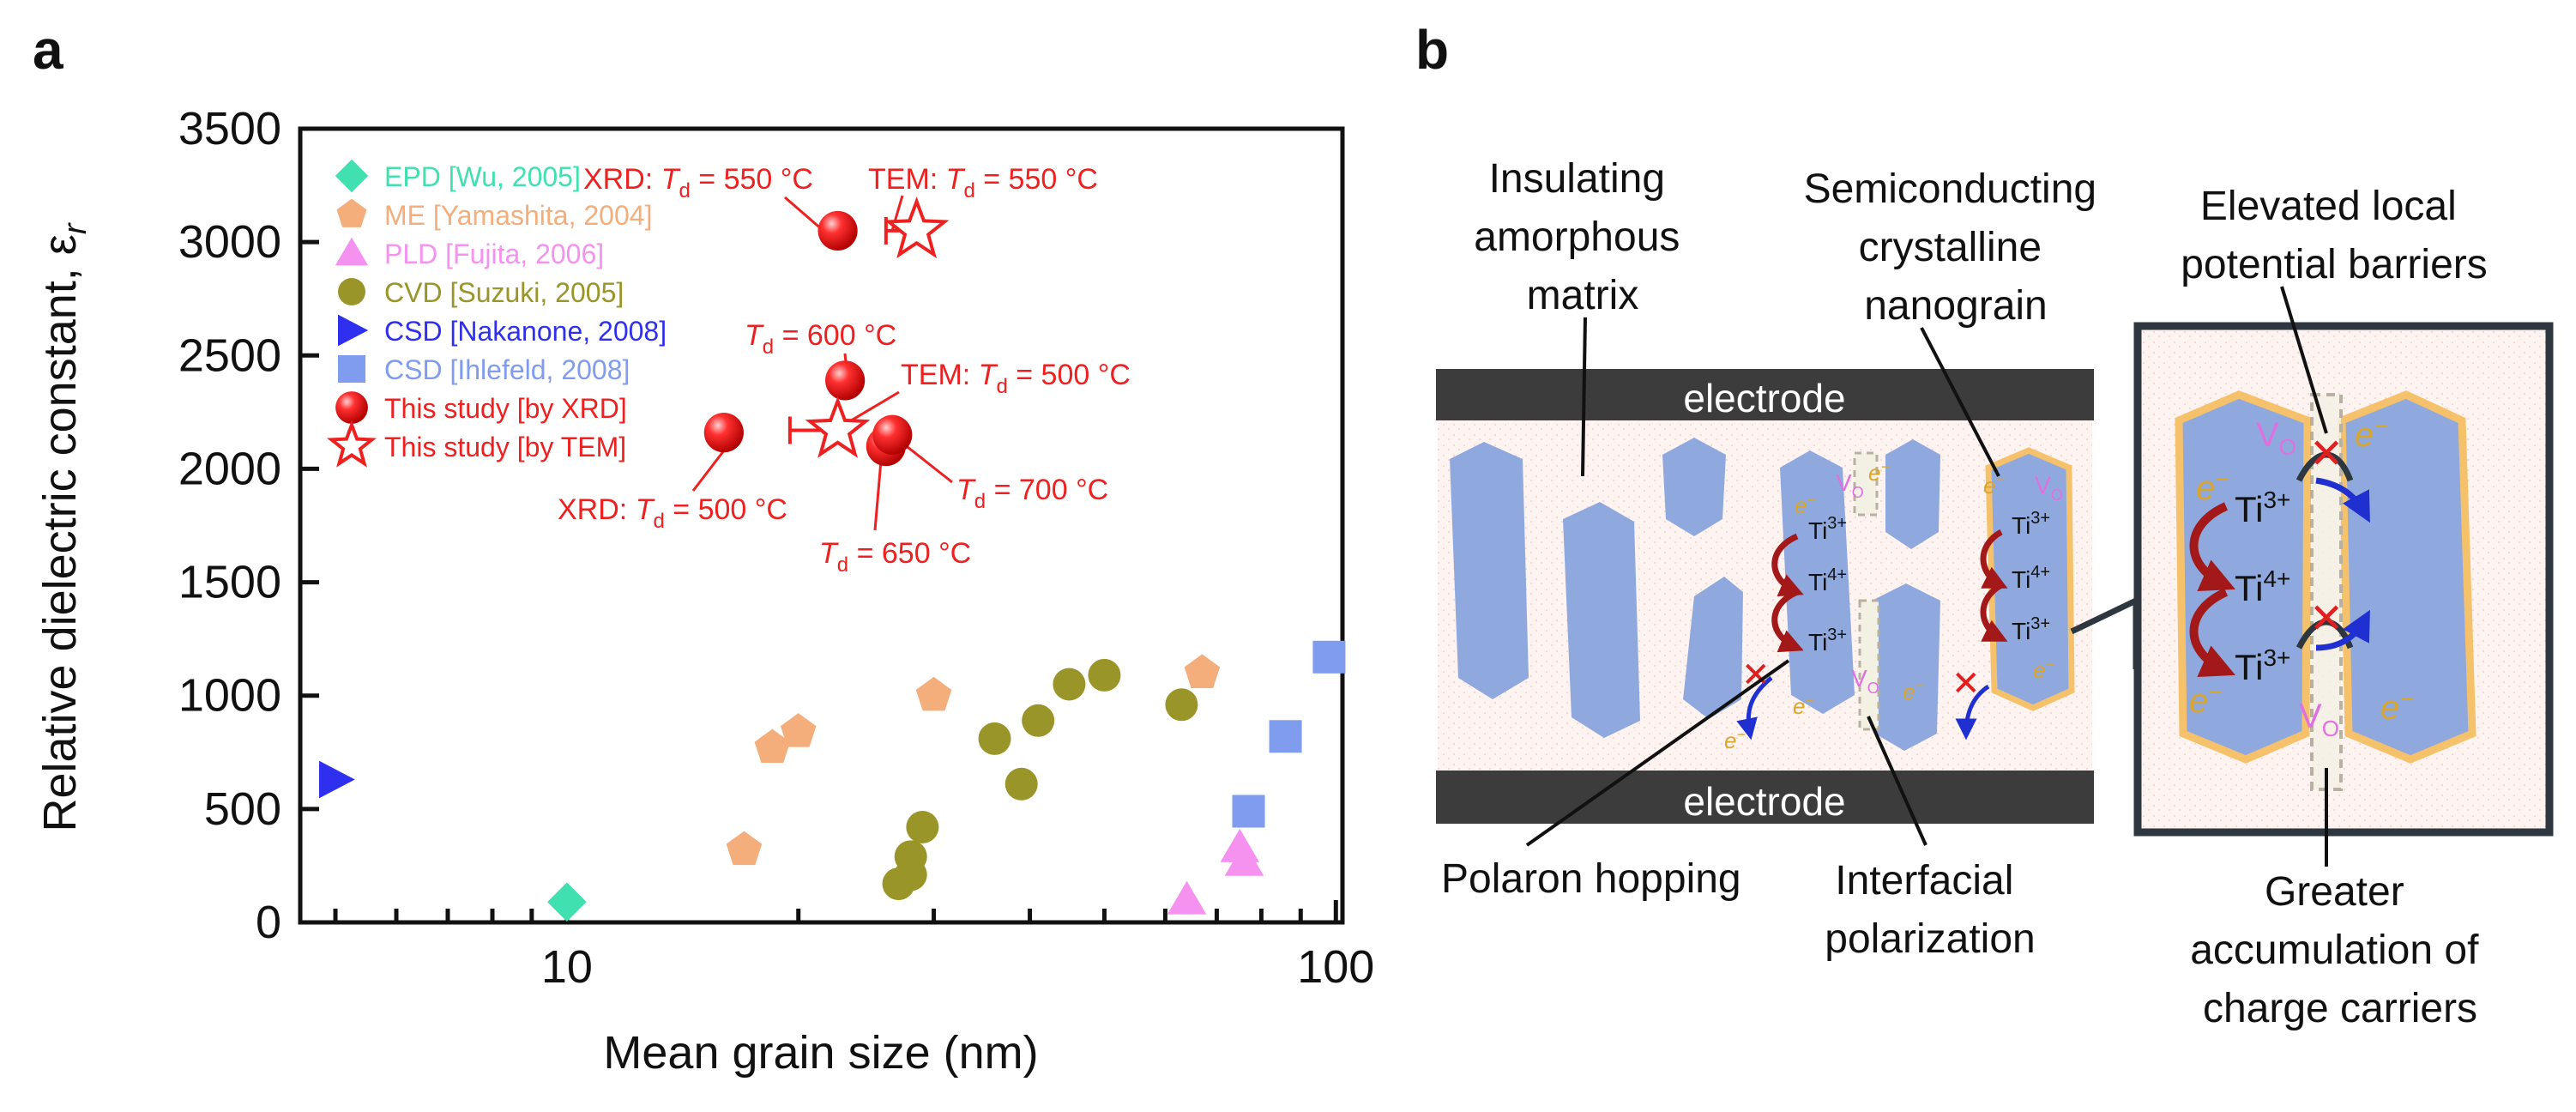 The image size is (2576, 1112). What do you see at coordinates (2334, 951) in the screenshot?
I see `accumulation-label-line2: accumulation of` at bounding box center [2334, 951].